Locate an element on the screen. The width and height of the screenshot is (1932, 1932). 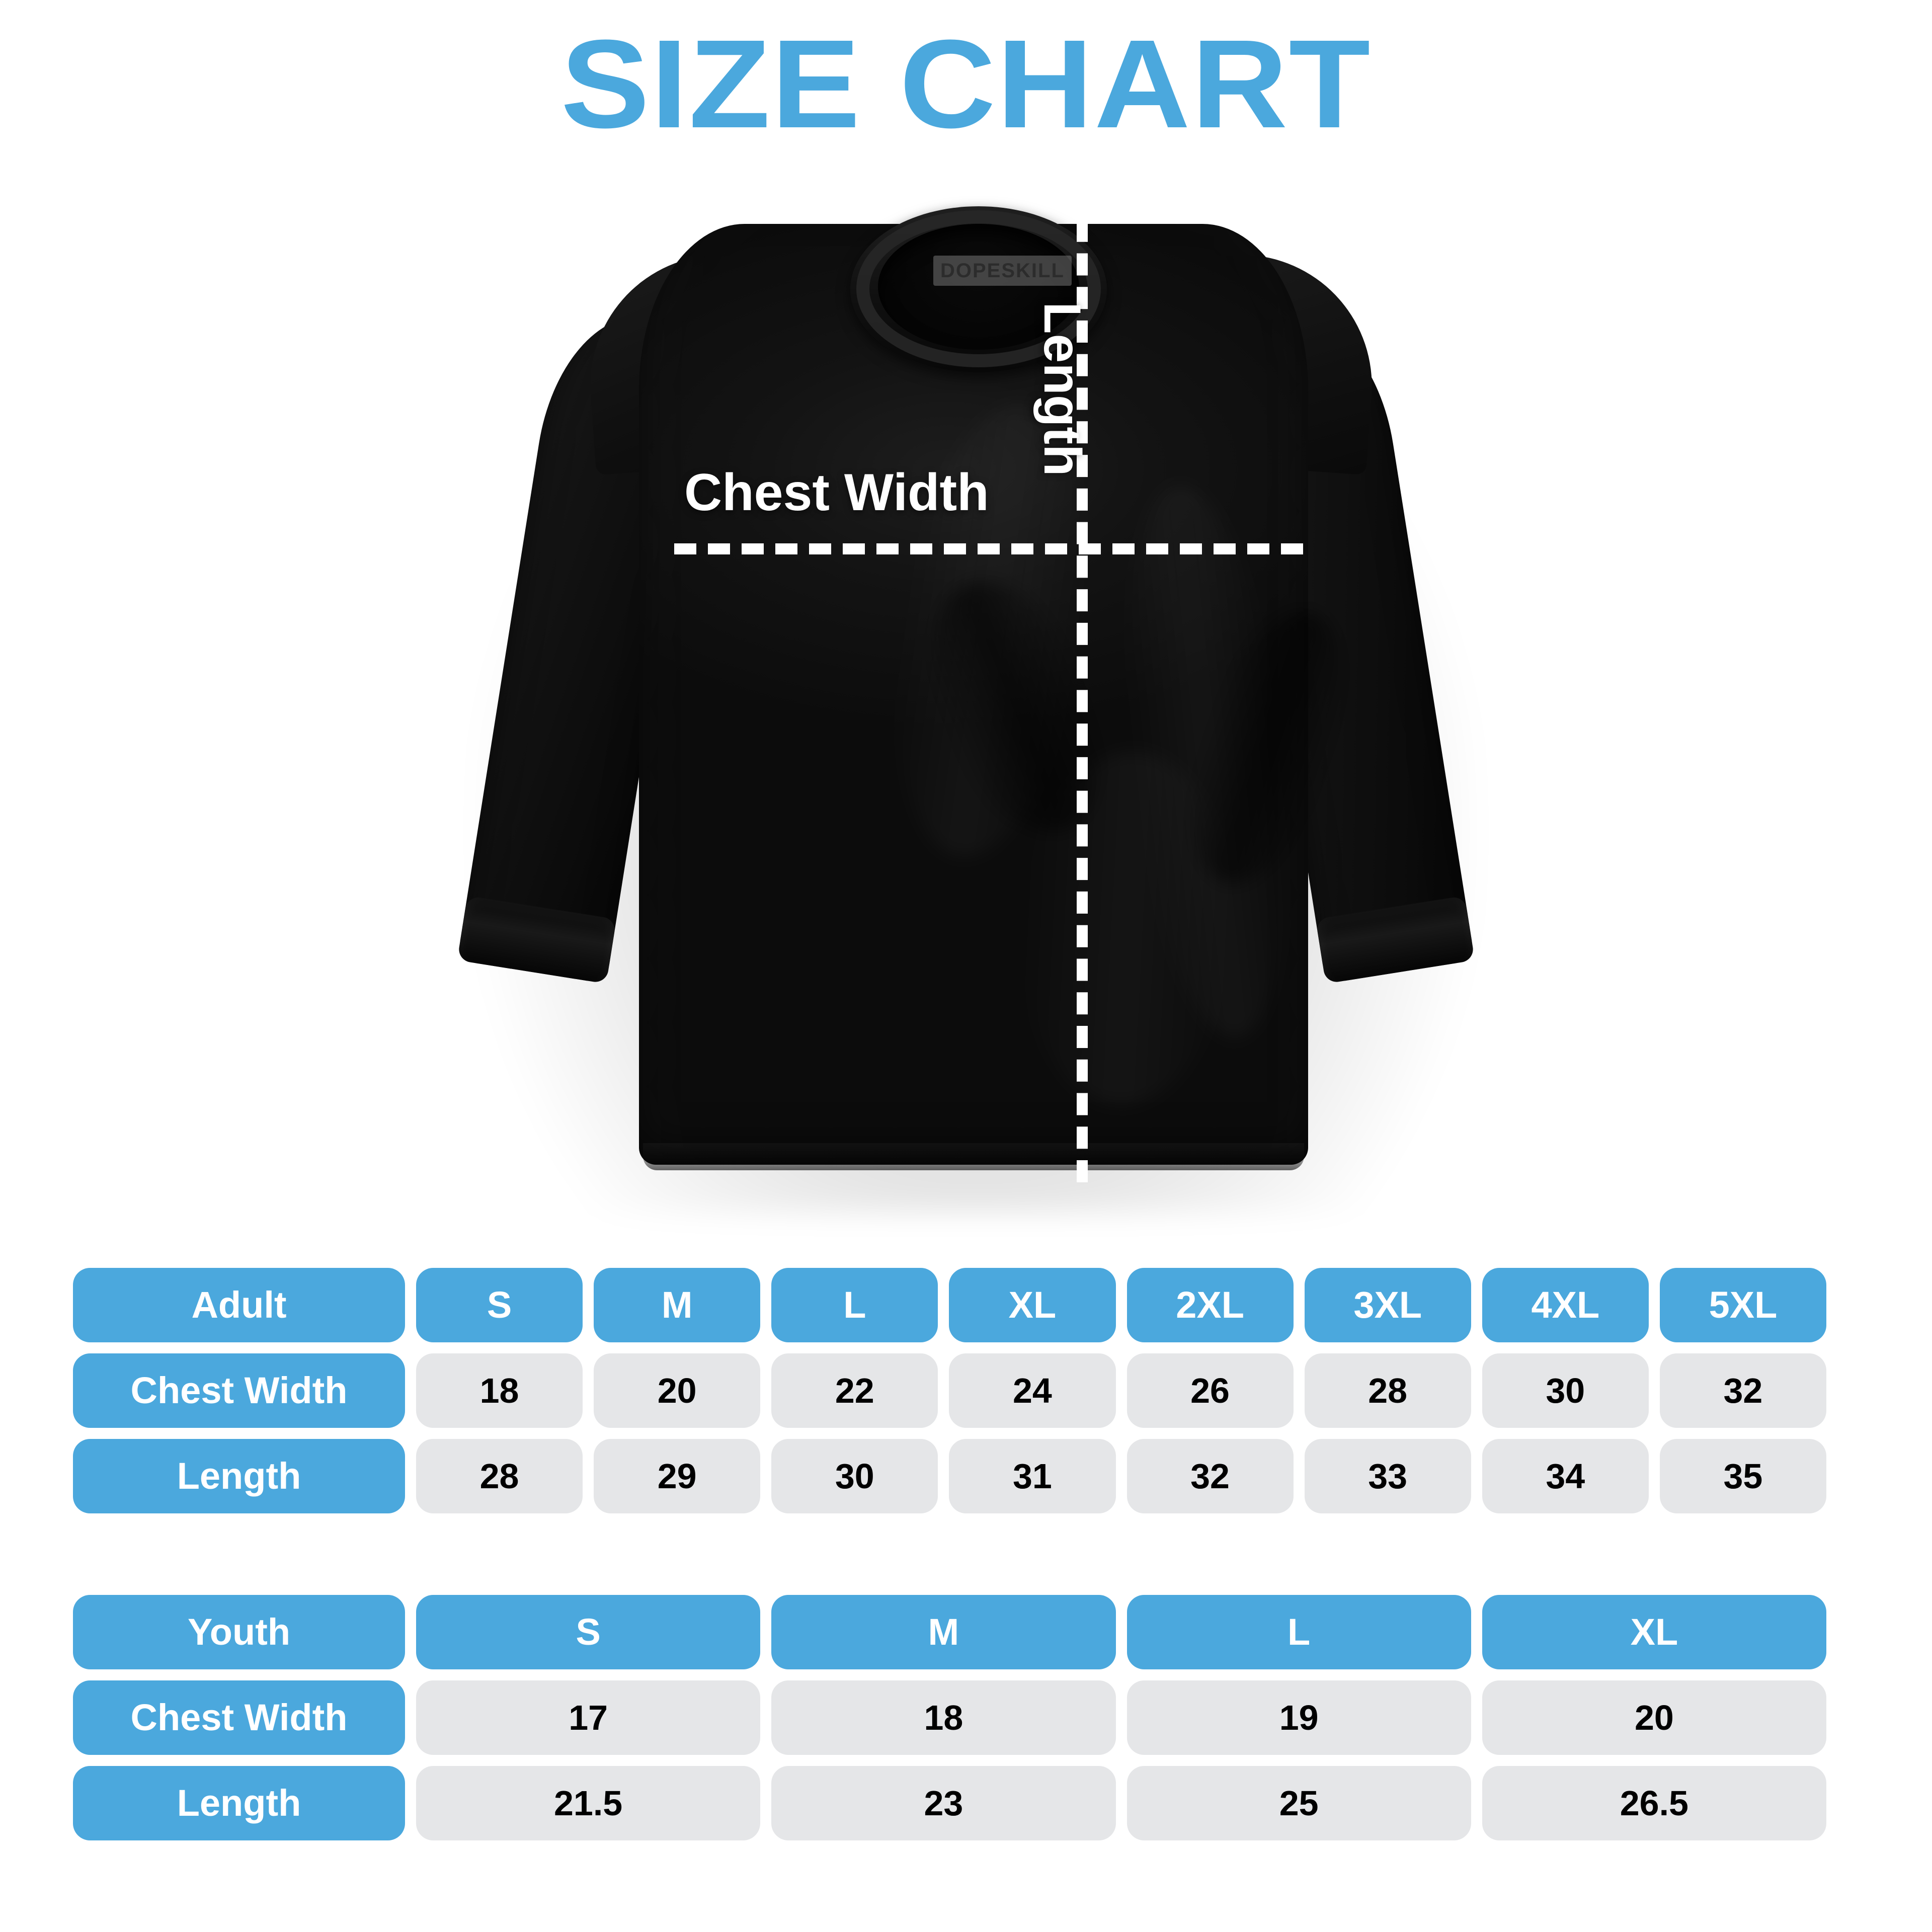
adult-size-xl: XL is located at coordinates (1032, 1305).